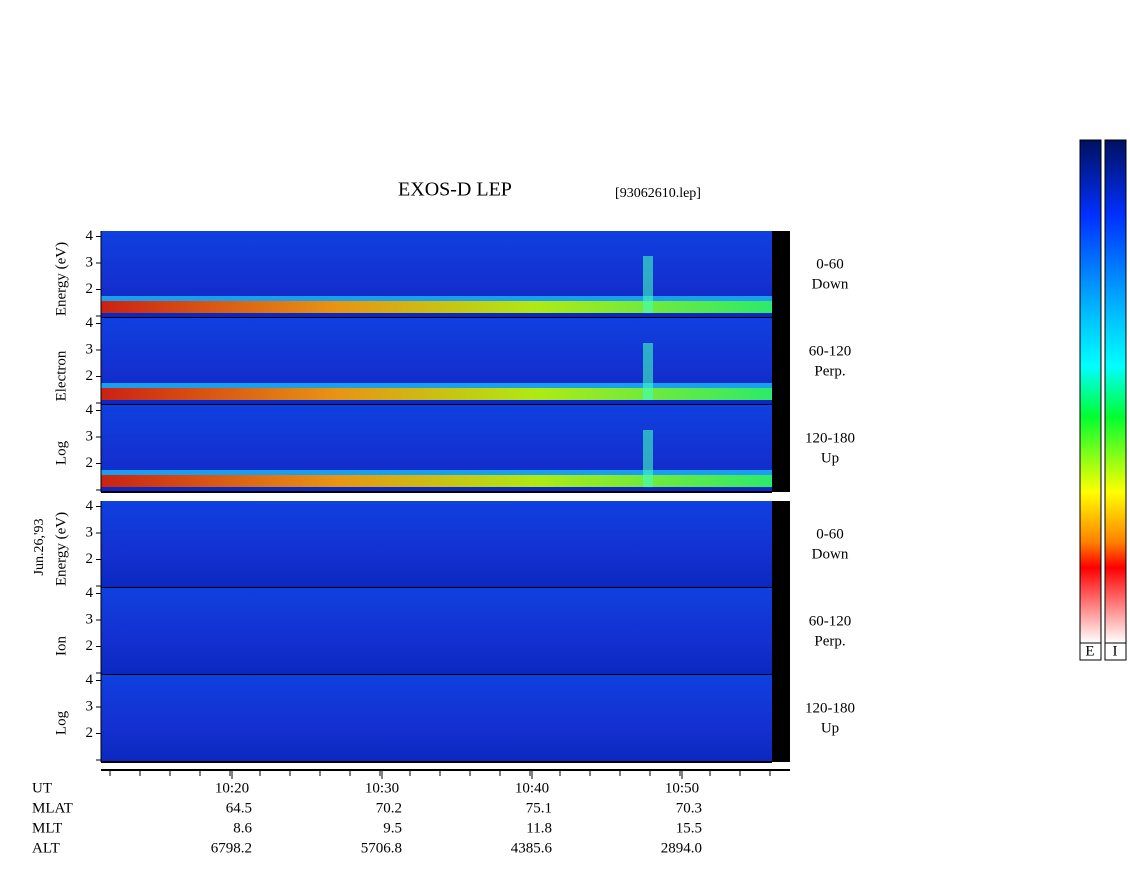 This screenshot has width=1130, height=875. Describe the element at coordinates (232, 788) in the screenshot. I see `ephemeris-value: 10:20` at that location.